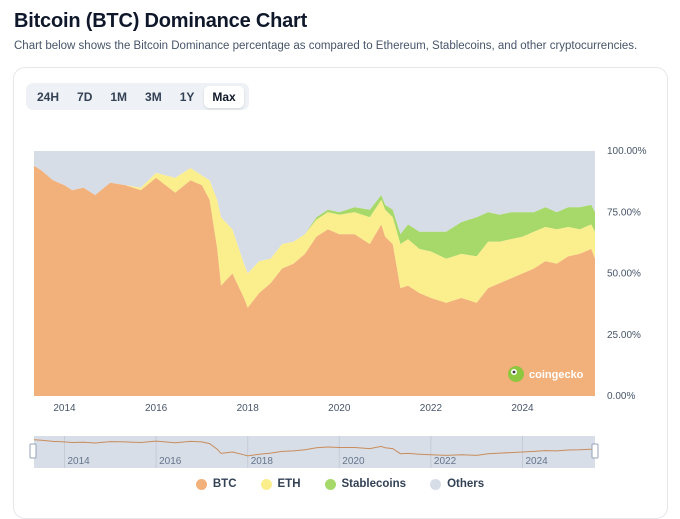  I want to click on x-tick-label: 2020, so click(339, 408).